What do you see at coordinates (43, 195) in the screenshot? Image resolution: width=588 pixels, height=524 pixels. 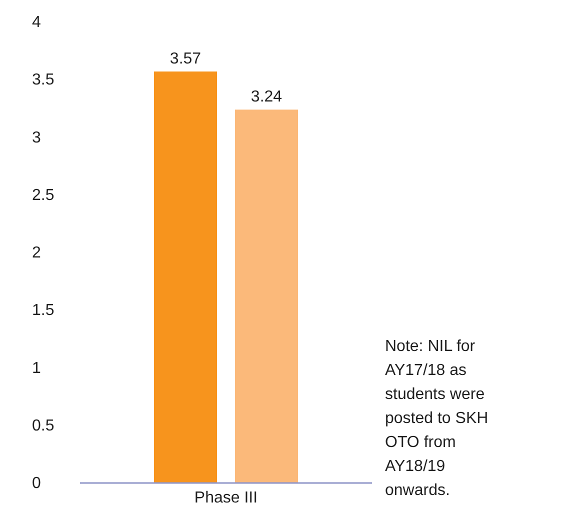 I see `y-tick-label: 2.5` at bounding box center [43, 195].